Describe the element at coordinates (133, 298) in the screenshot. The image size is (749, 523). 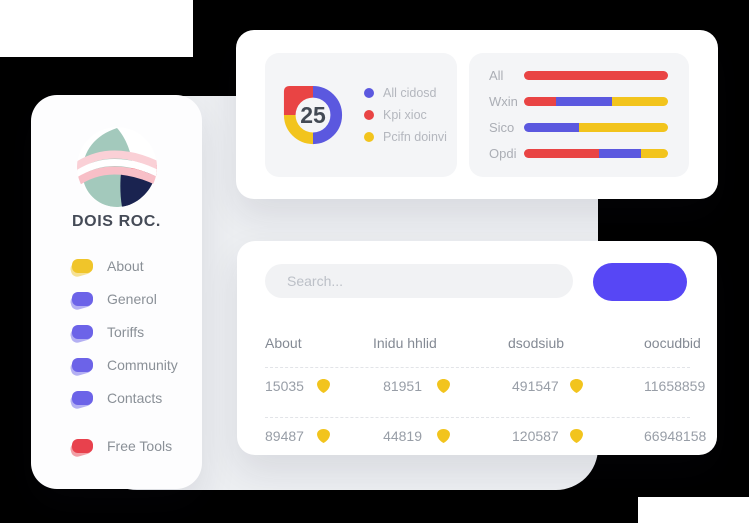
I see `sidebar-item-generol: Generol` at that location.